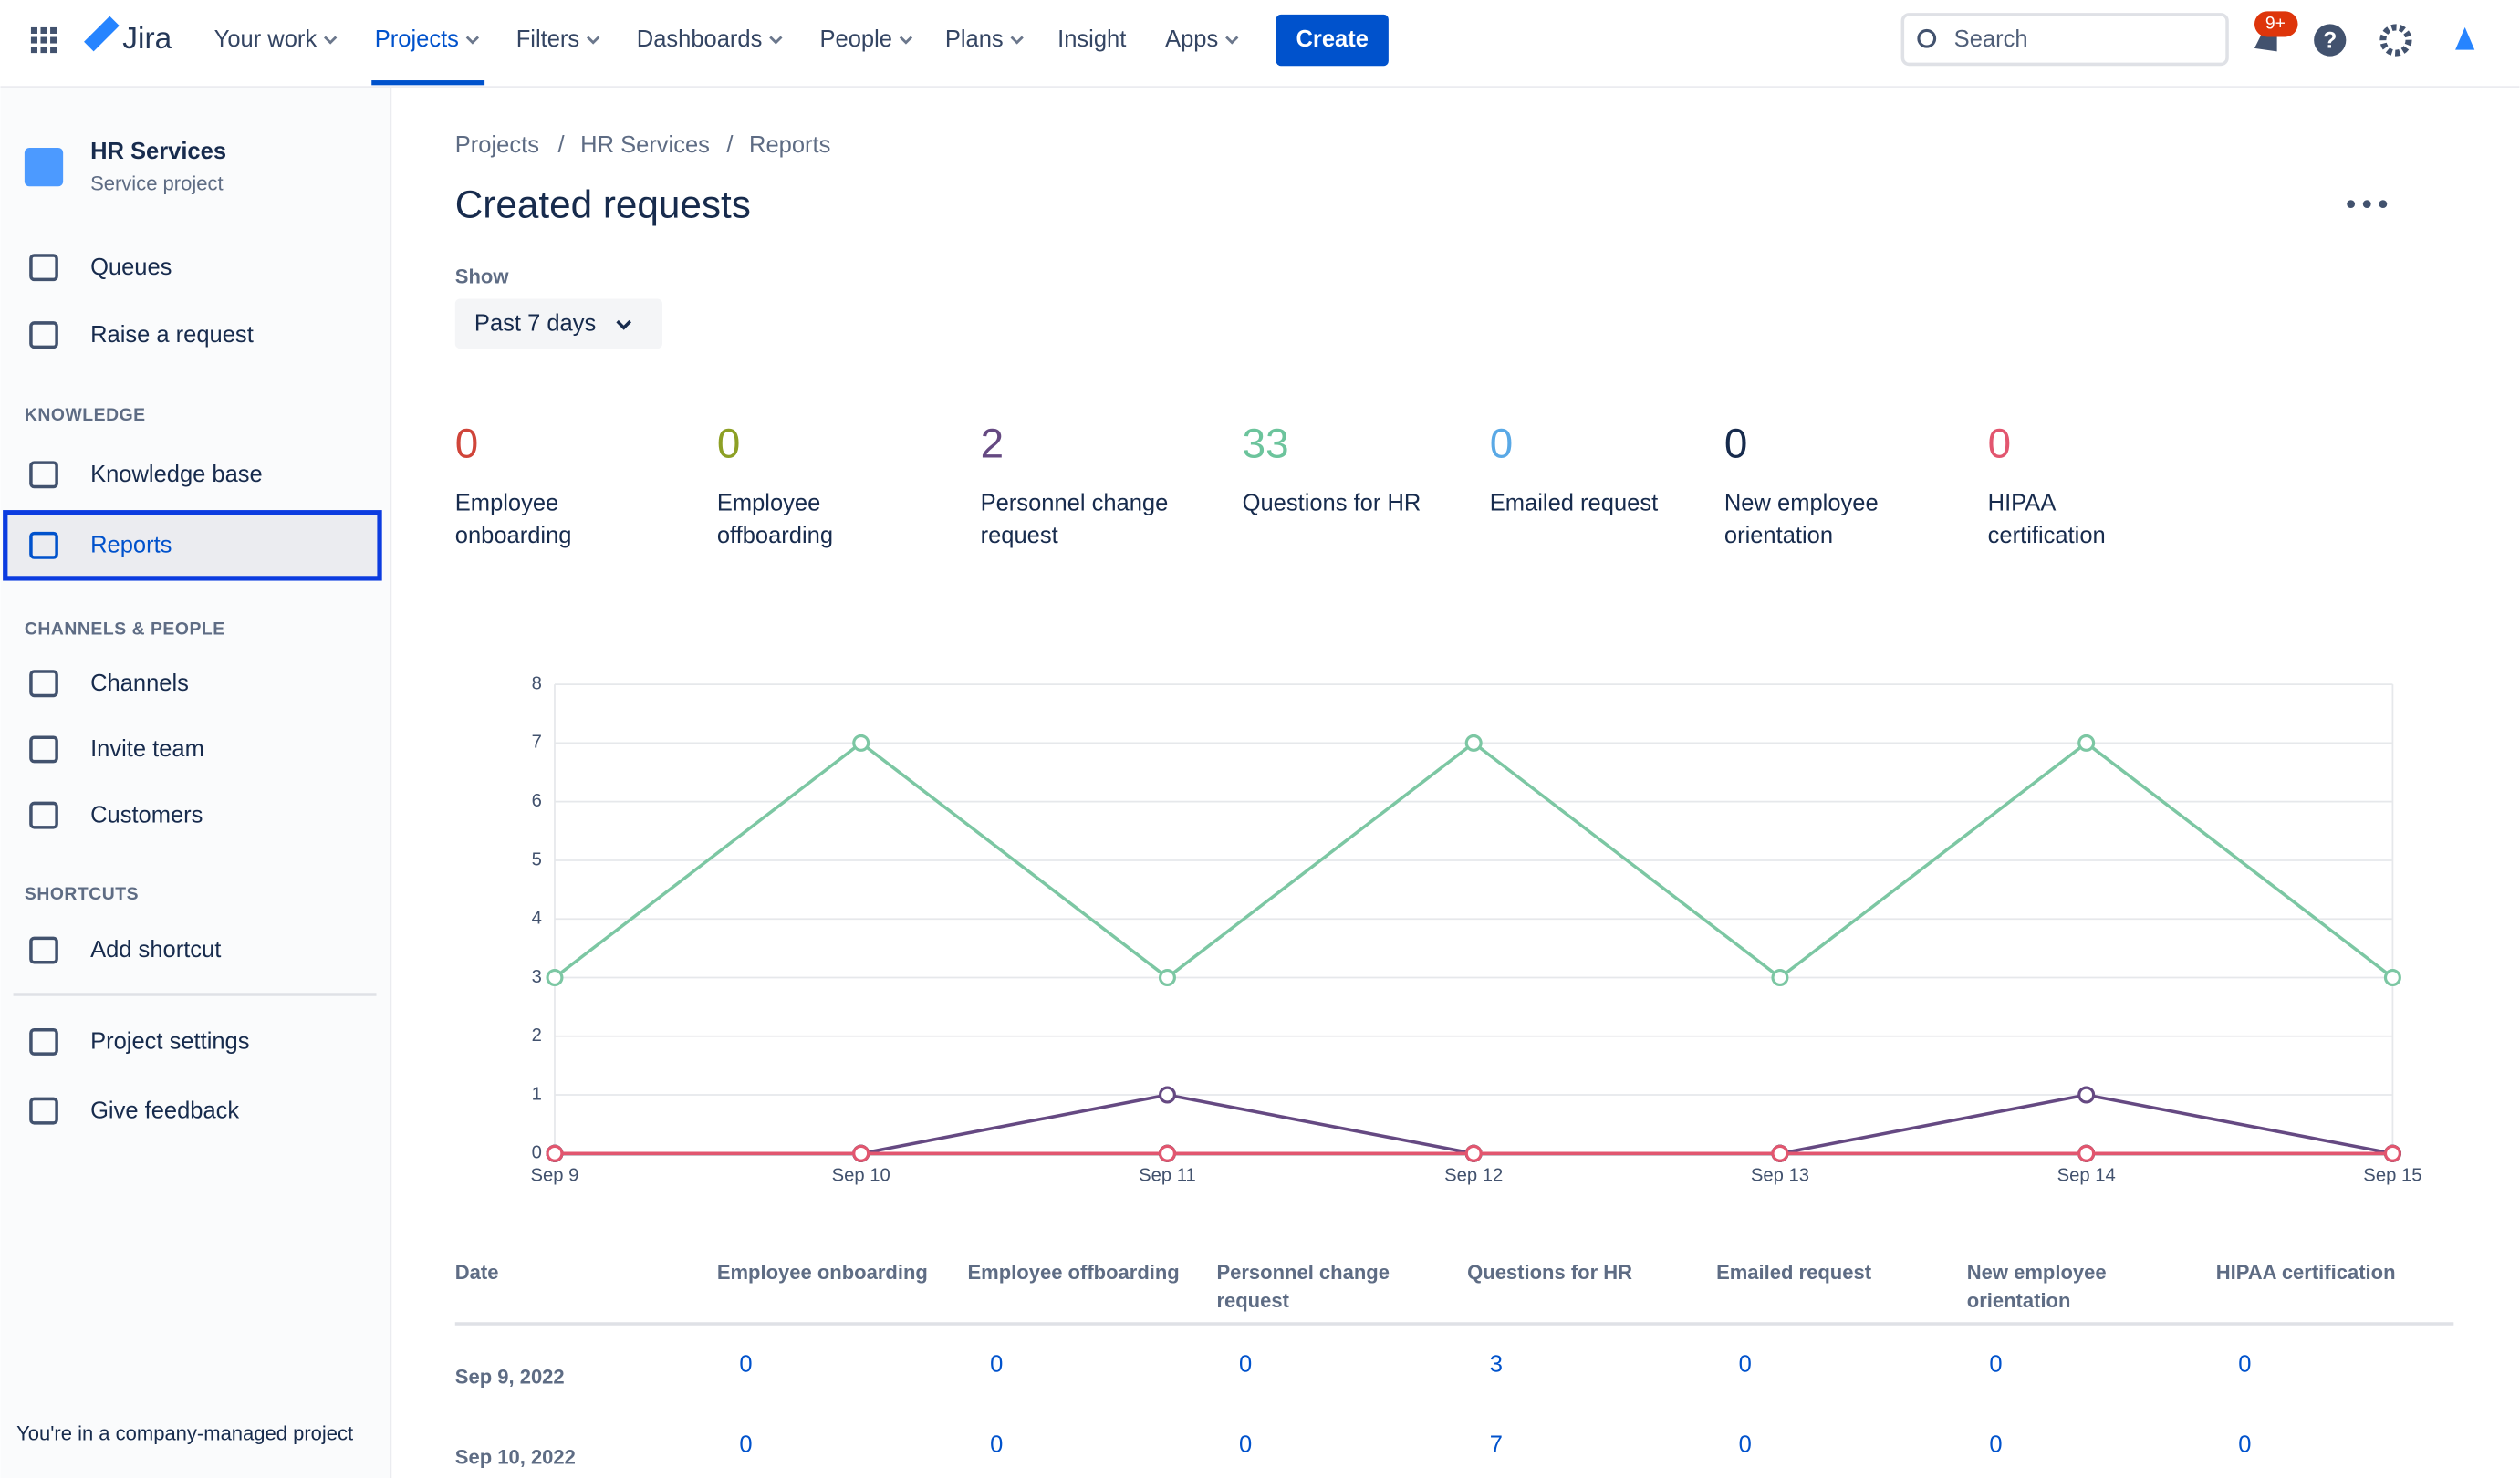 Image resolution: width=2520 pixels, height=1478 pixels. What do you see at coordinates (2395, 40) in the screenshot?
I see `settings-icon` at bounding box center [2395, 40].